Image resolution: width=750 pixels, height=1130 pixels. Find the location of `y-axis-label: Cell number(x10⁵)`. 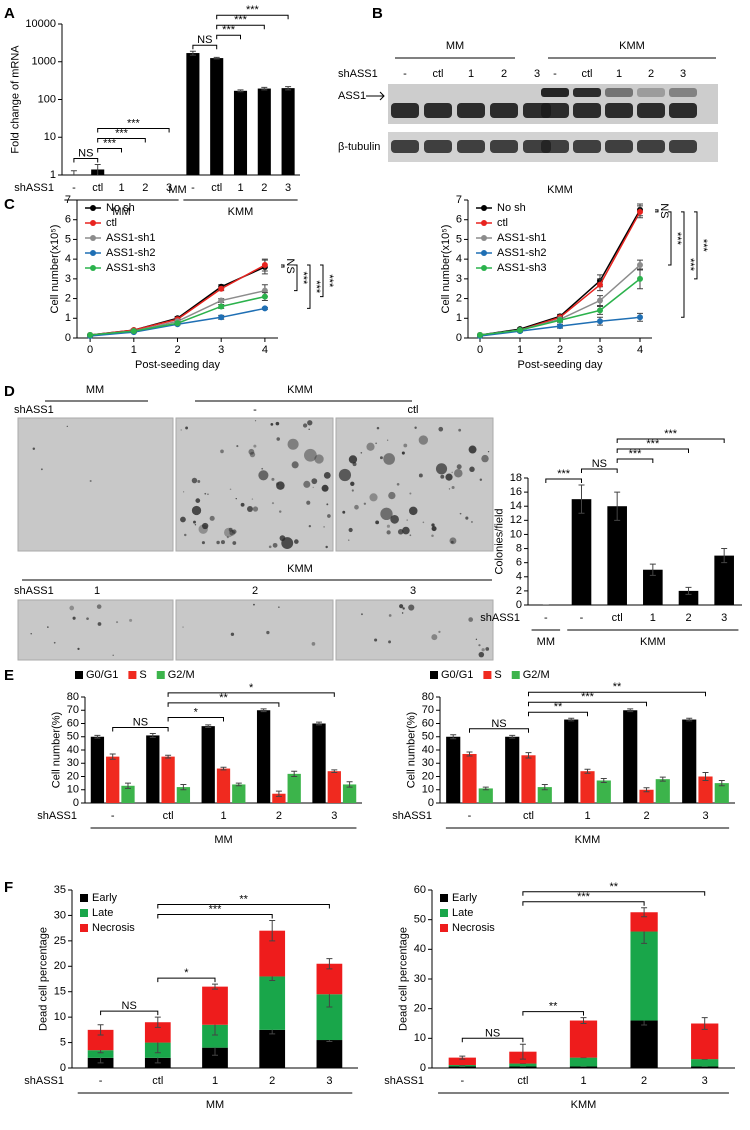

y-axis-label: Cell number(x10⁵) is located at coordinates (55, 269).